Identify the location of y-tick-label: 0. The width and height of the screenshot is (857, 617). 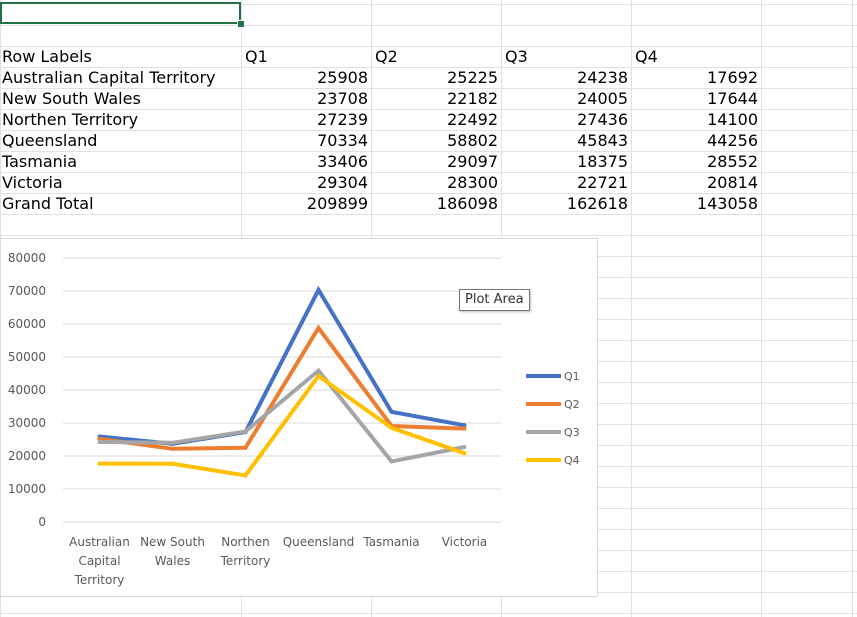
(42, 522).